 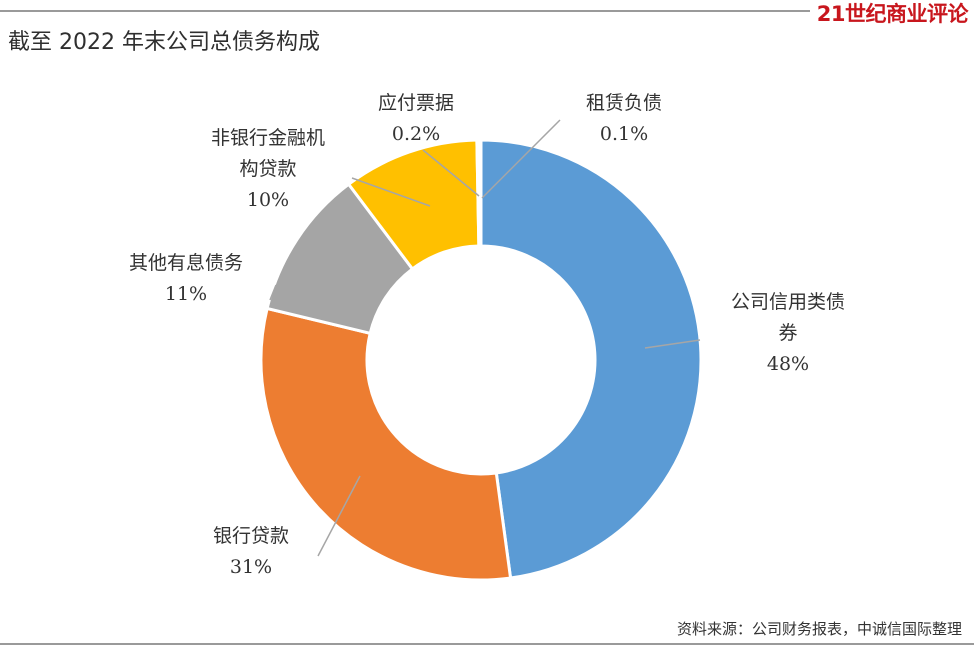 What do you see at coordinates (788, 302) in the screenshot?
I see `slice-1-name-label: 公司信用类债` at bounding box center [788, 302].